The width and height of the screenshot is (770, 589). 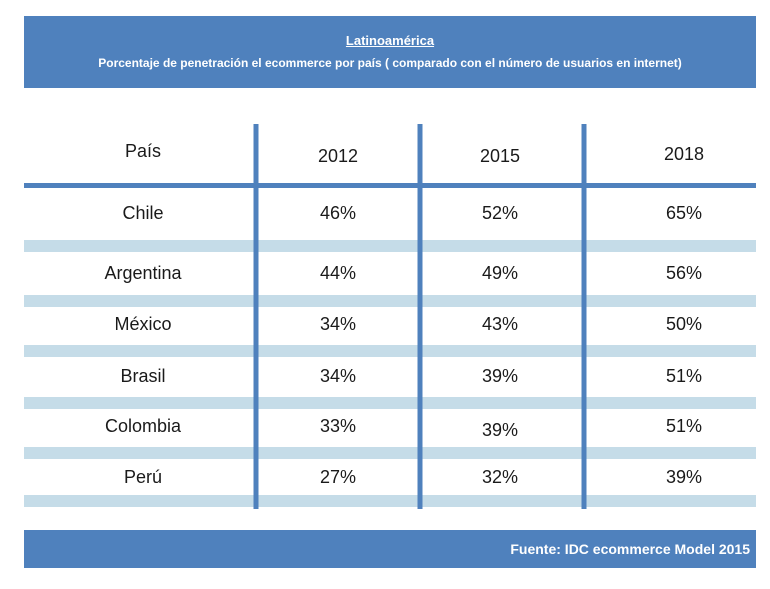 I want to click on header-band, so click(x=390, y=52).